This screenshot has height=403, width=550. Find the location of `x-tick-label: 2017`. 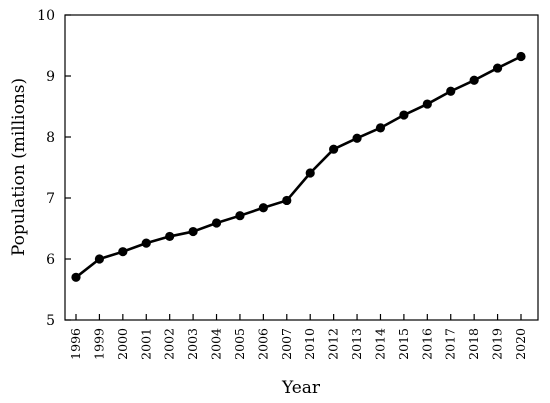

x-tick-label: 2017 is located at coordinates (450, 344).